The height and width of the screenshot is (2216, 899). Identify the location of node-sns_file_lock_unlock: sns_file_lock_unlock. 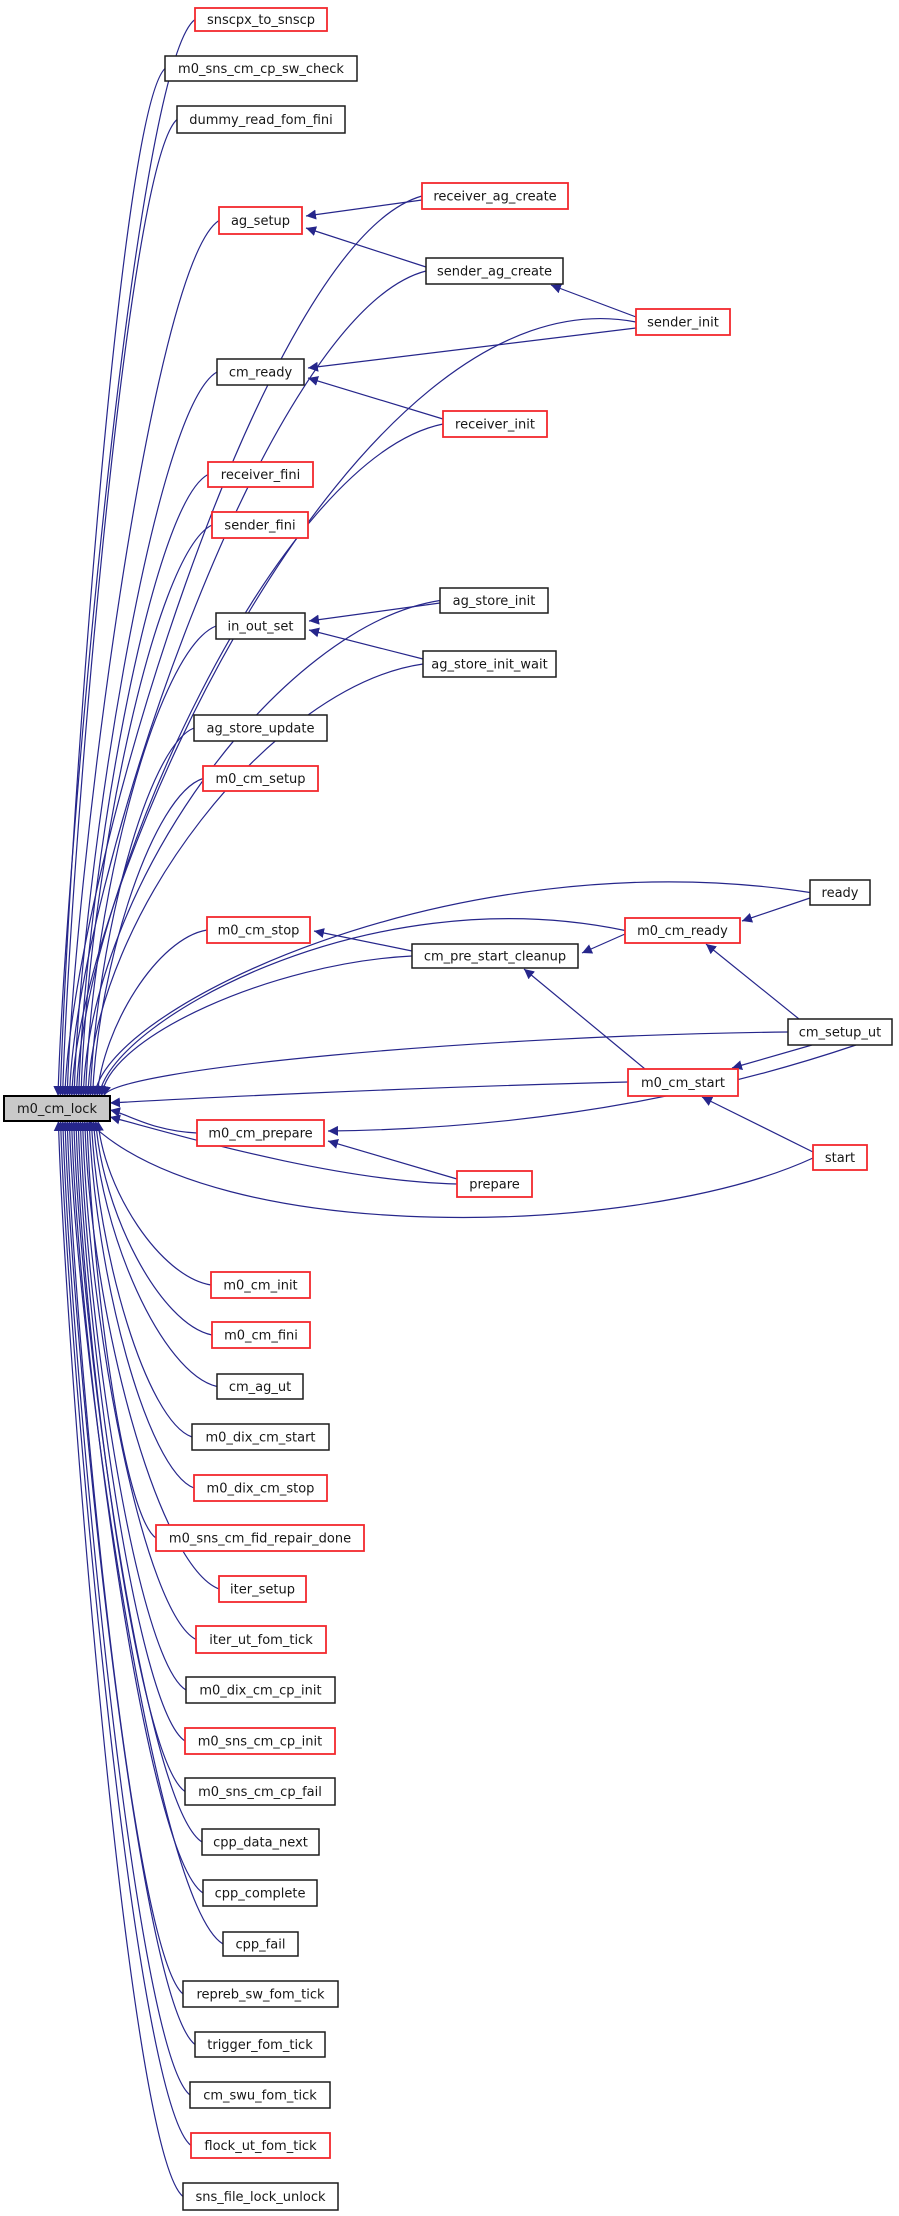
(260, 2196).